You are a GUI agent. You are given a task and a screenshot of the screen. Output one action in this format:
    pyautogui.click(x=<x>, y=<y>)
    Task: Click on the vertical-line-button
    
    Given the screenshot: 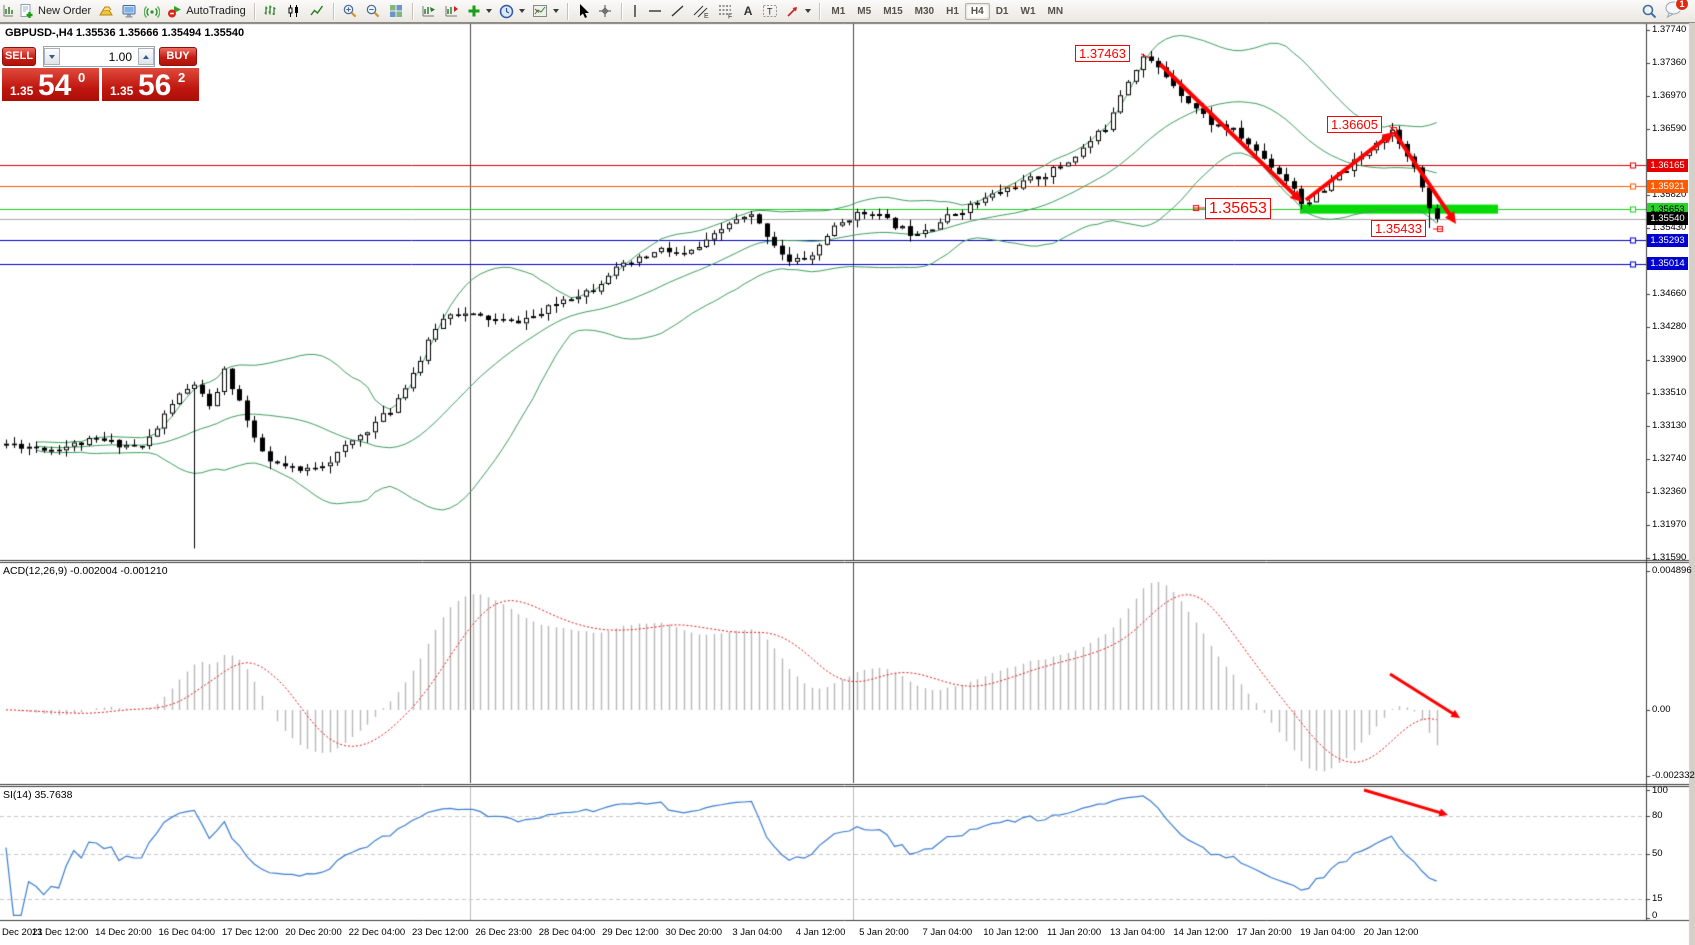 What is the action you would take?
    pyautogui.click(x=635, y=11)
    